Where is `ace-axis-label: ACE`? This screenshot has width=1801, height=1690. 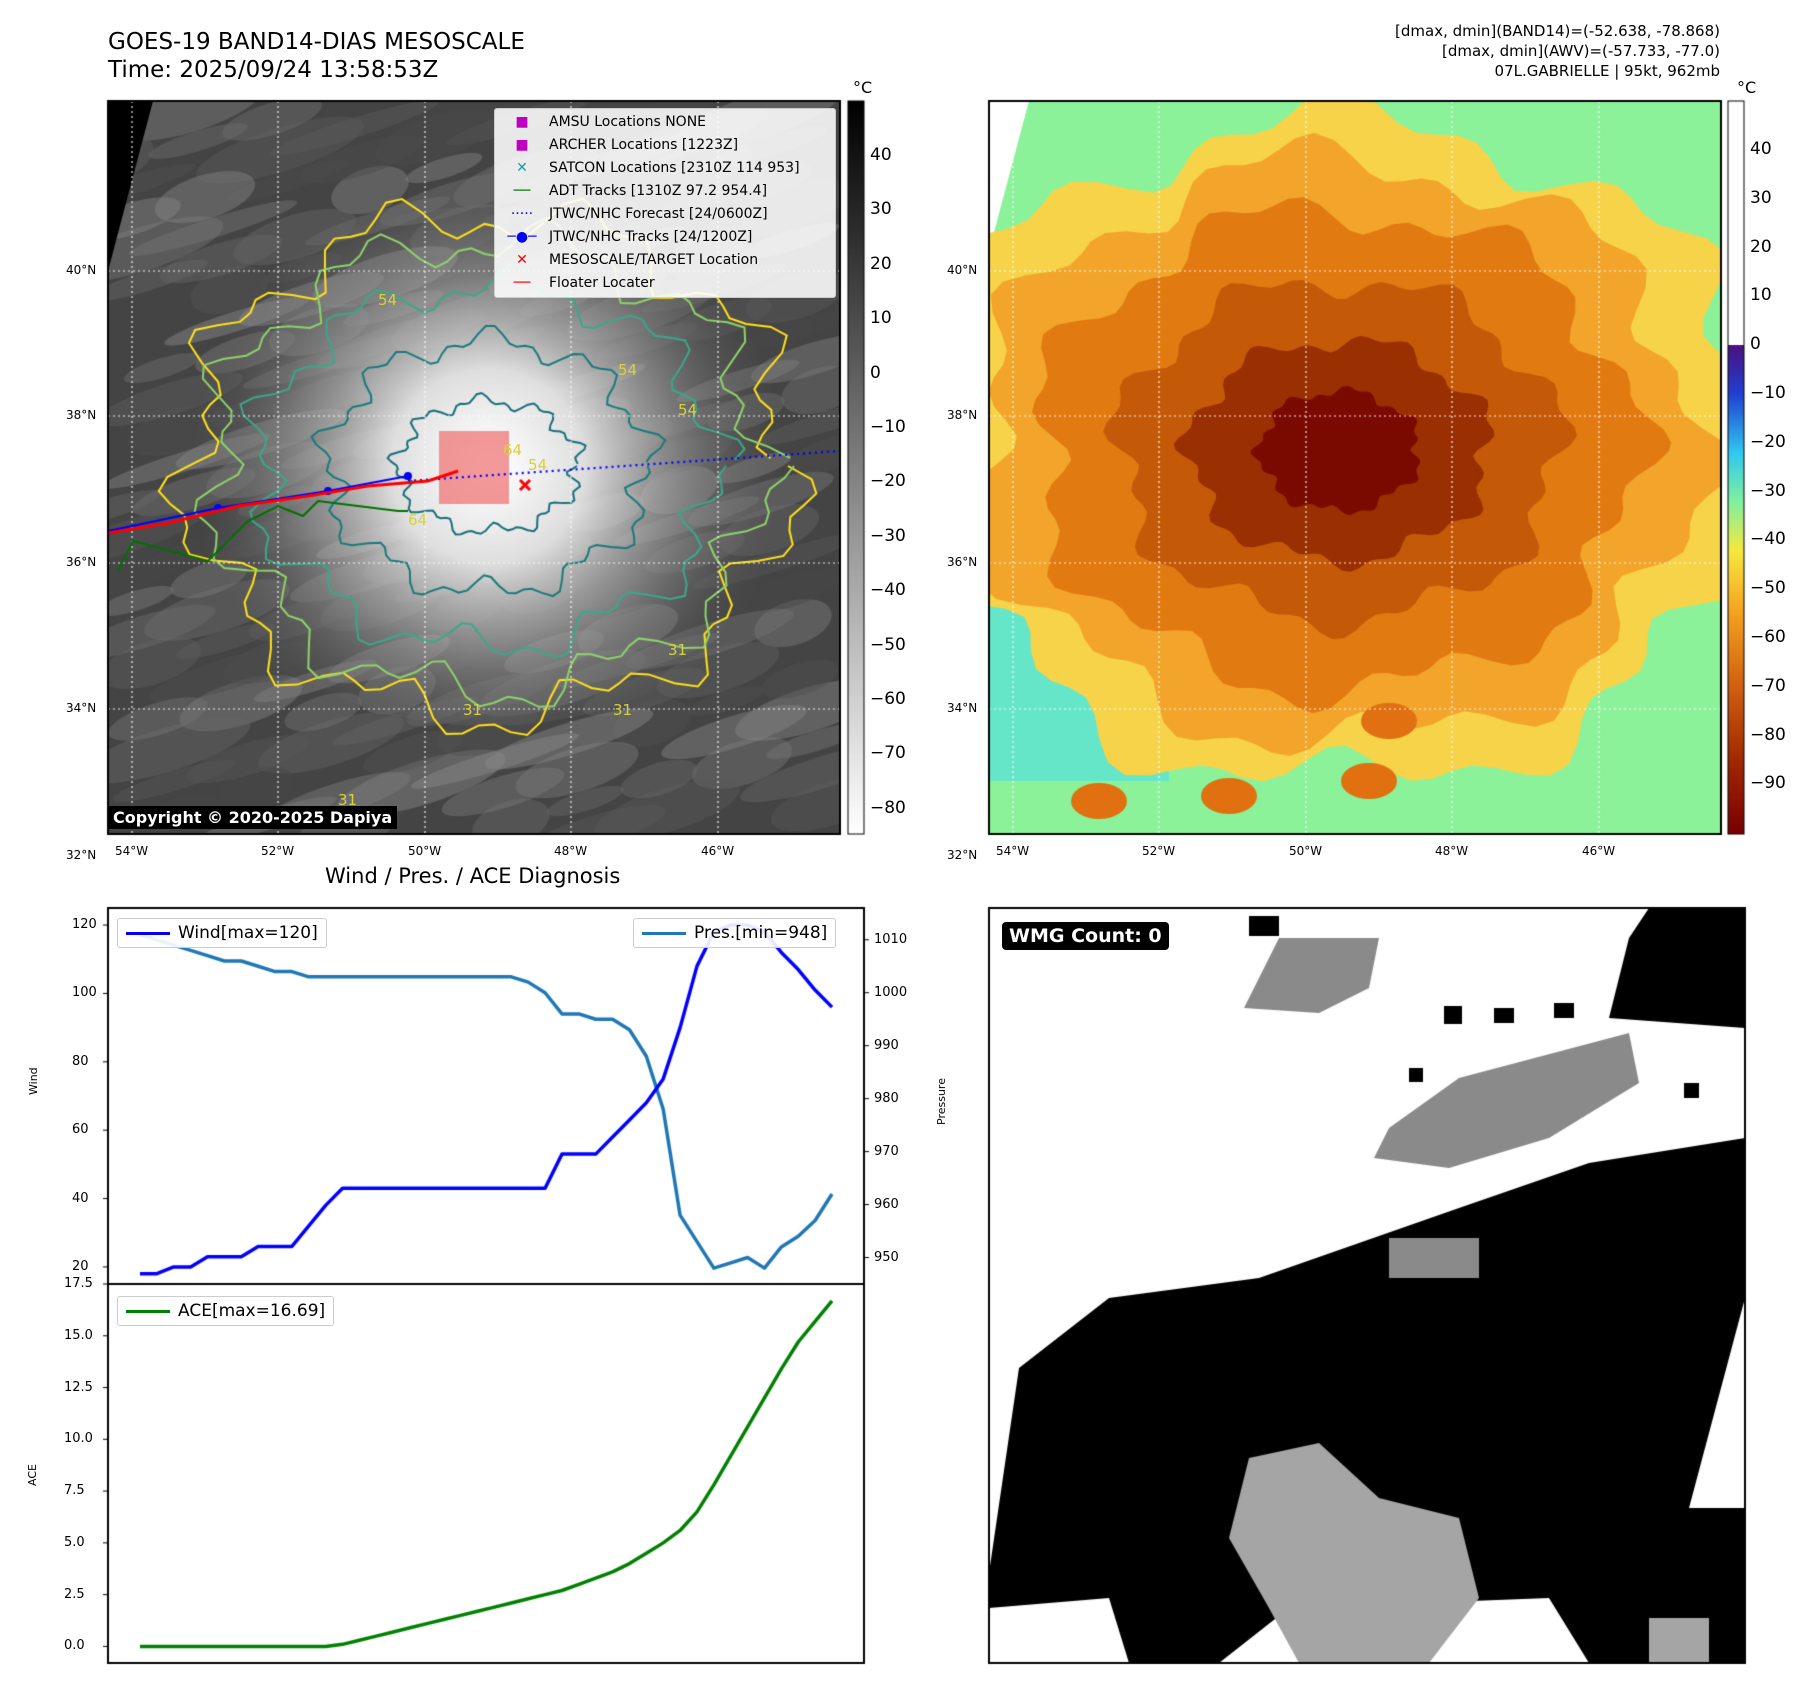
ace-axis-label: ACE is located at coordinates (32, 1475).